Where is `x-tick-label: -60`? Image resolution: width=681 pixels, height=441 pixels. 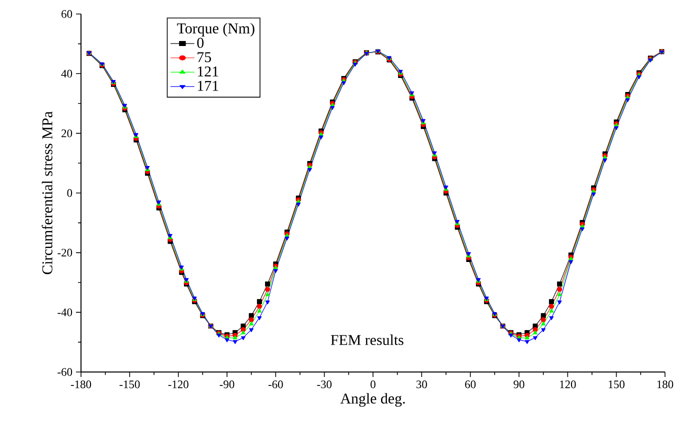 x-tick-label: -60 is located at coordinates (275, 384).